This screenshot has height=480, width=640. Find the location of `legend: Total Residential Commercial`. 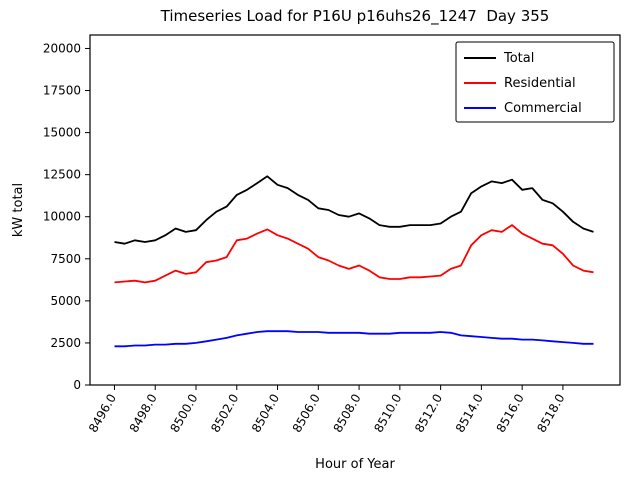

legend: Total Residential Commercial is located at coordinates (535, 82).